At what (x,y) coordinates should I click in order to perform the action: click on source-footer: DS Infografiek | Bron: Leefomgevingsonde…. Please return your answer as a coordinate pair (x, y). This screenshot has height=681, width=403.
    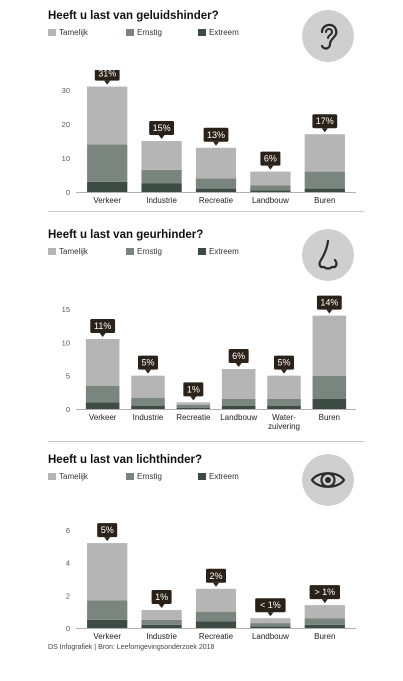
    Looking at the image, I should click on (131, 647).